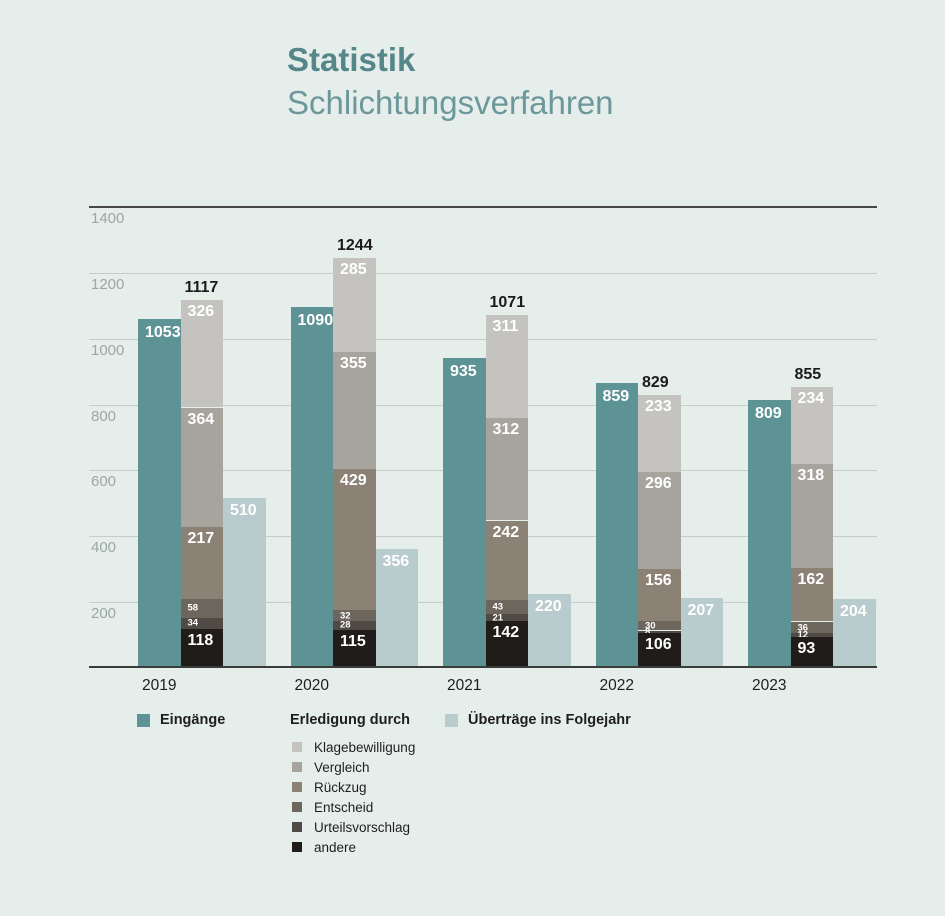 The height and width of the screenshot is (916, 945). What do you see at coordinates (201, 539) in the screenshot?
I see `segment-rueckzug-2019-value: 217` at bounding box center [201, 539].